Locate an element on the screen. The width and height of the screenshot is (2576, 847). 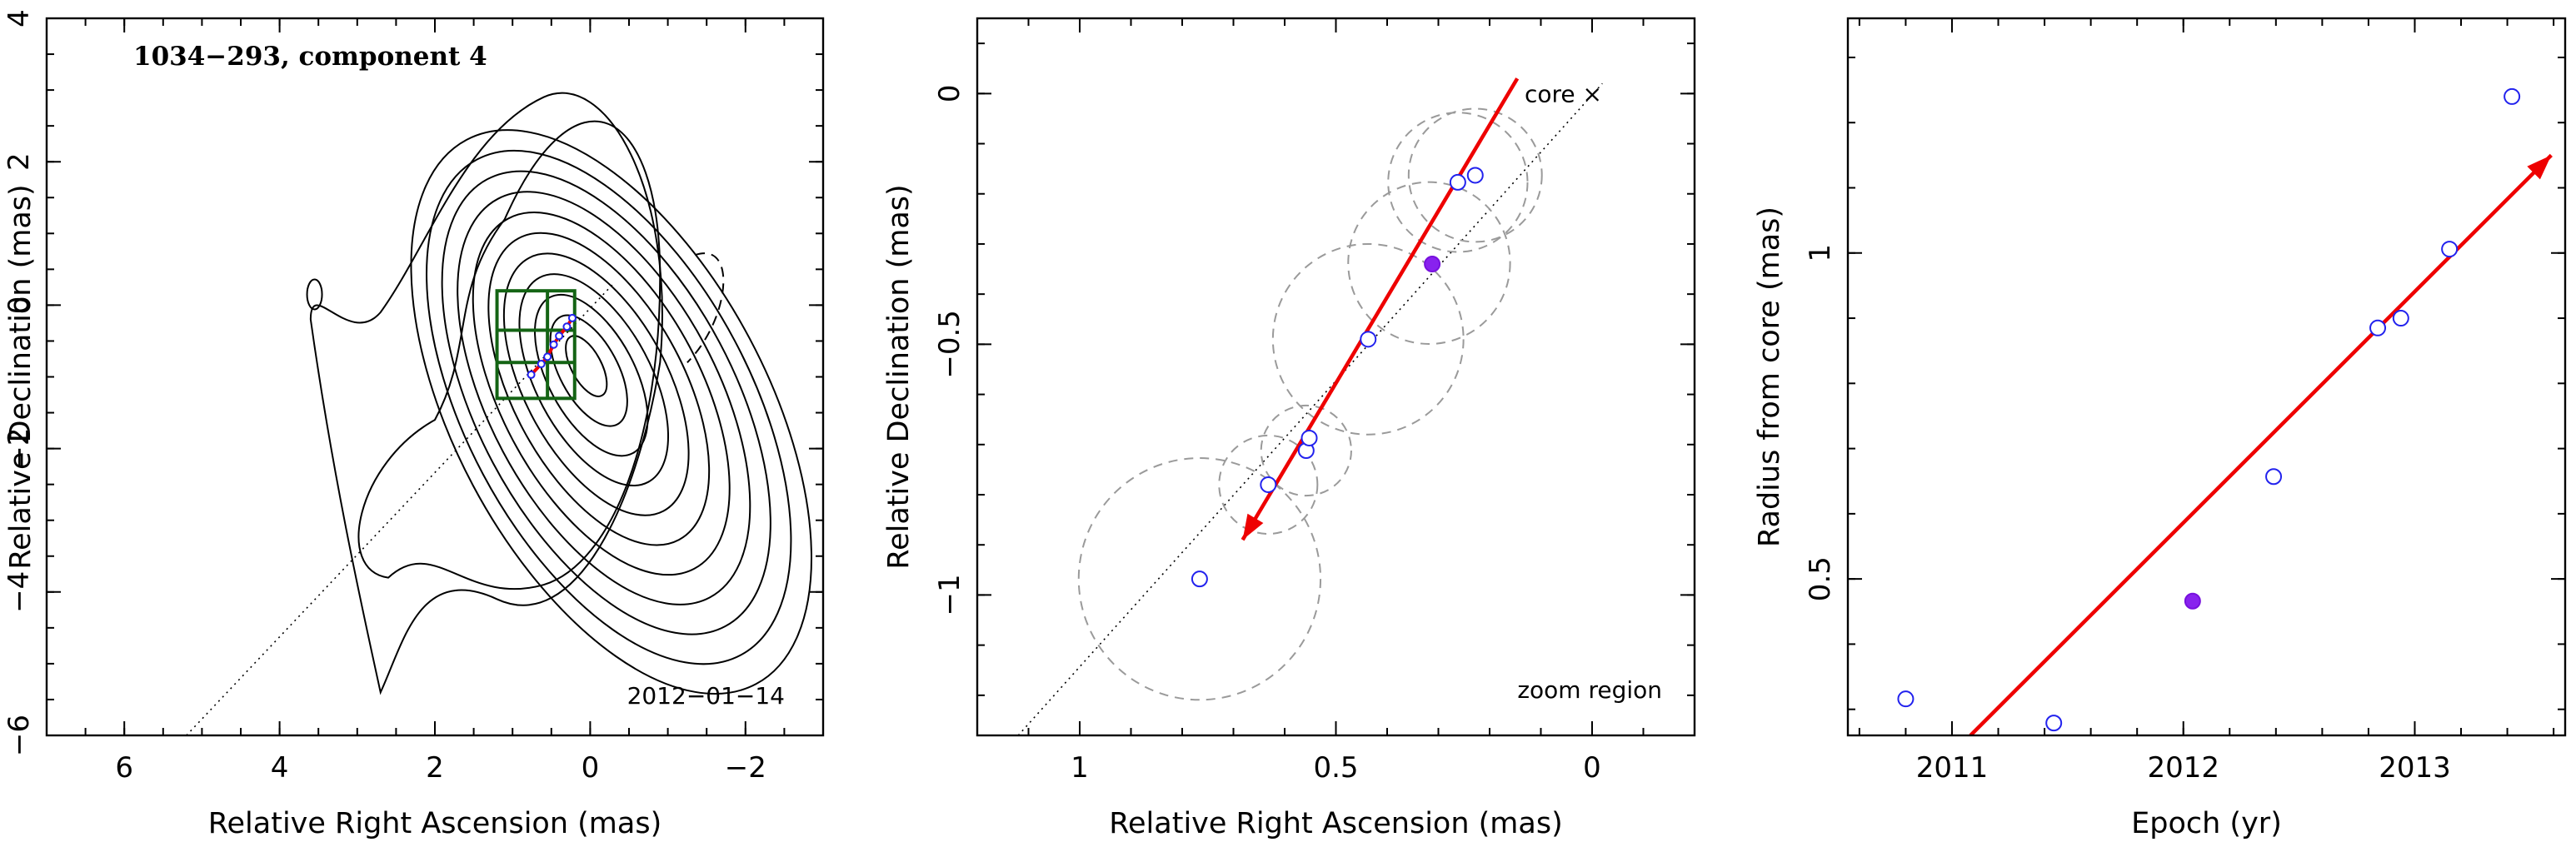
panel1-y-tick-label: 0 is located at coordinates (19, 305).